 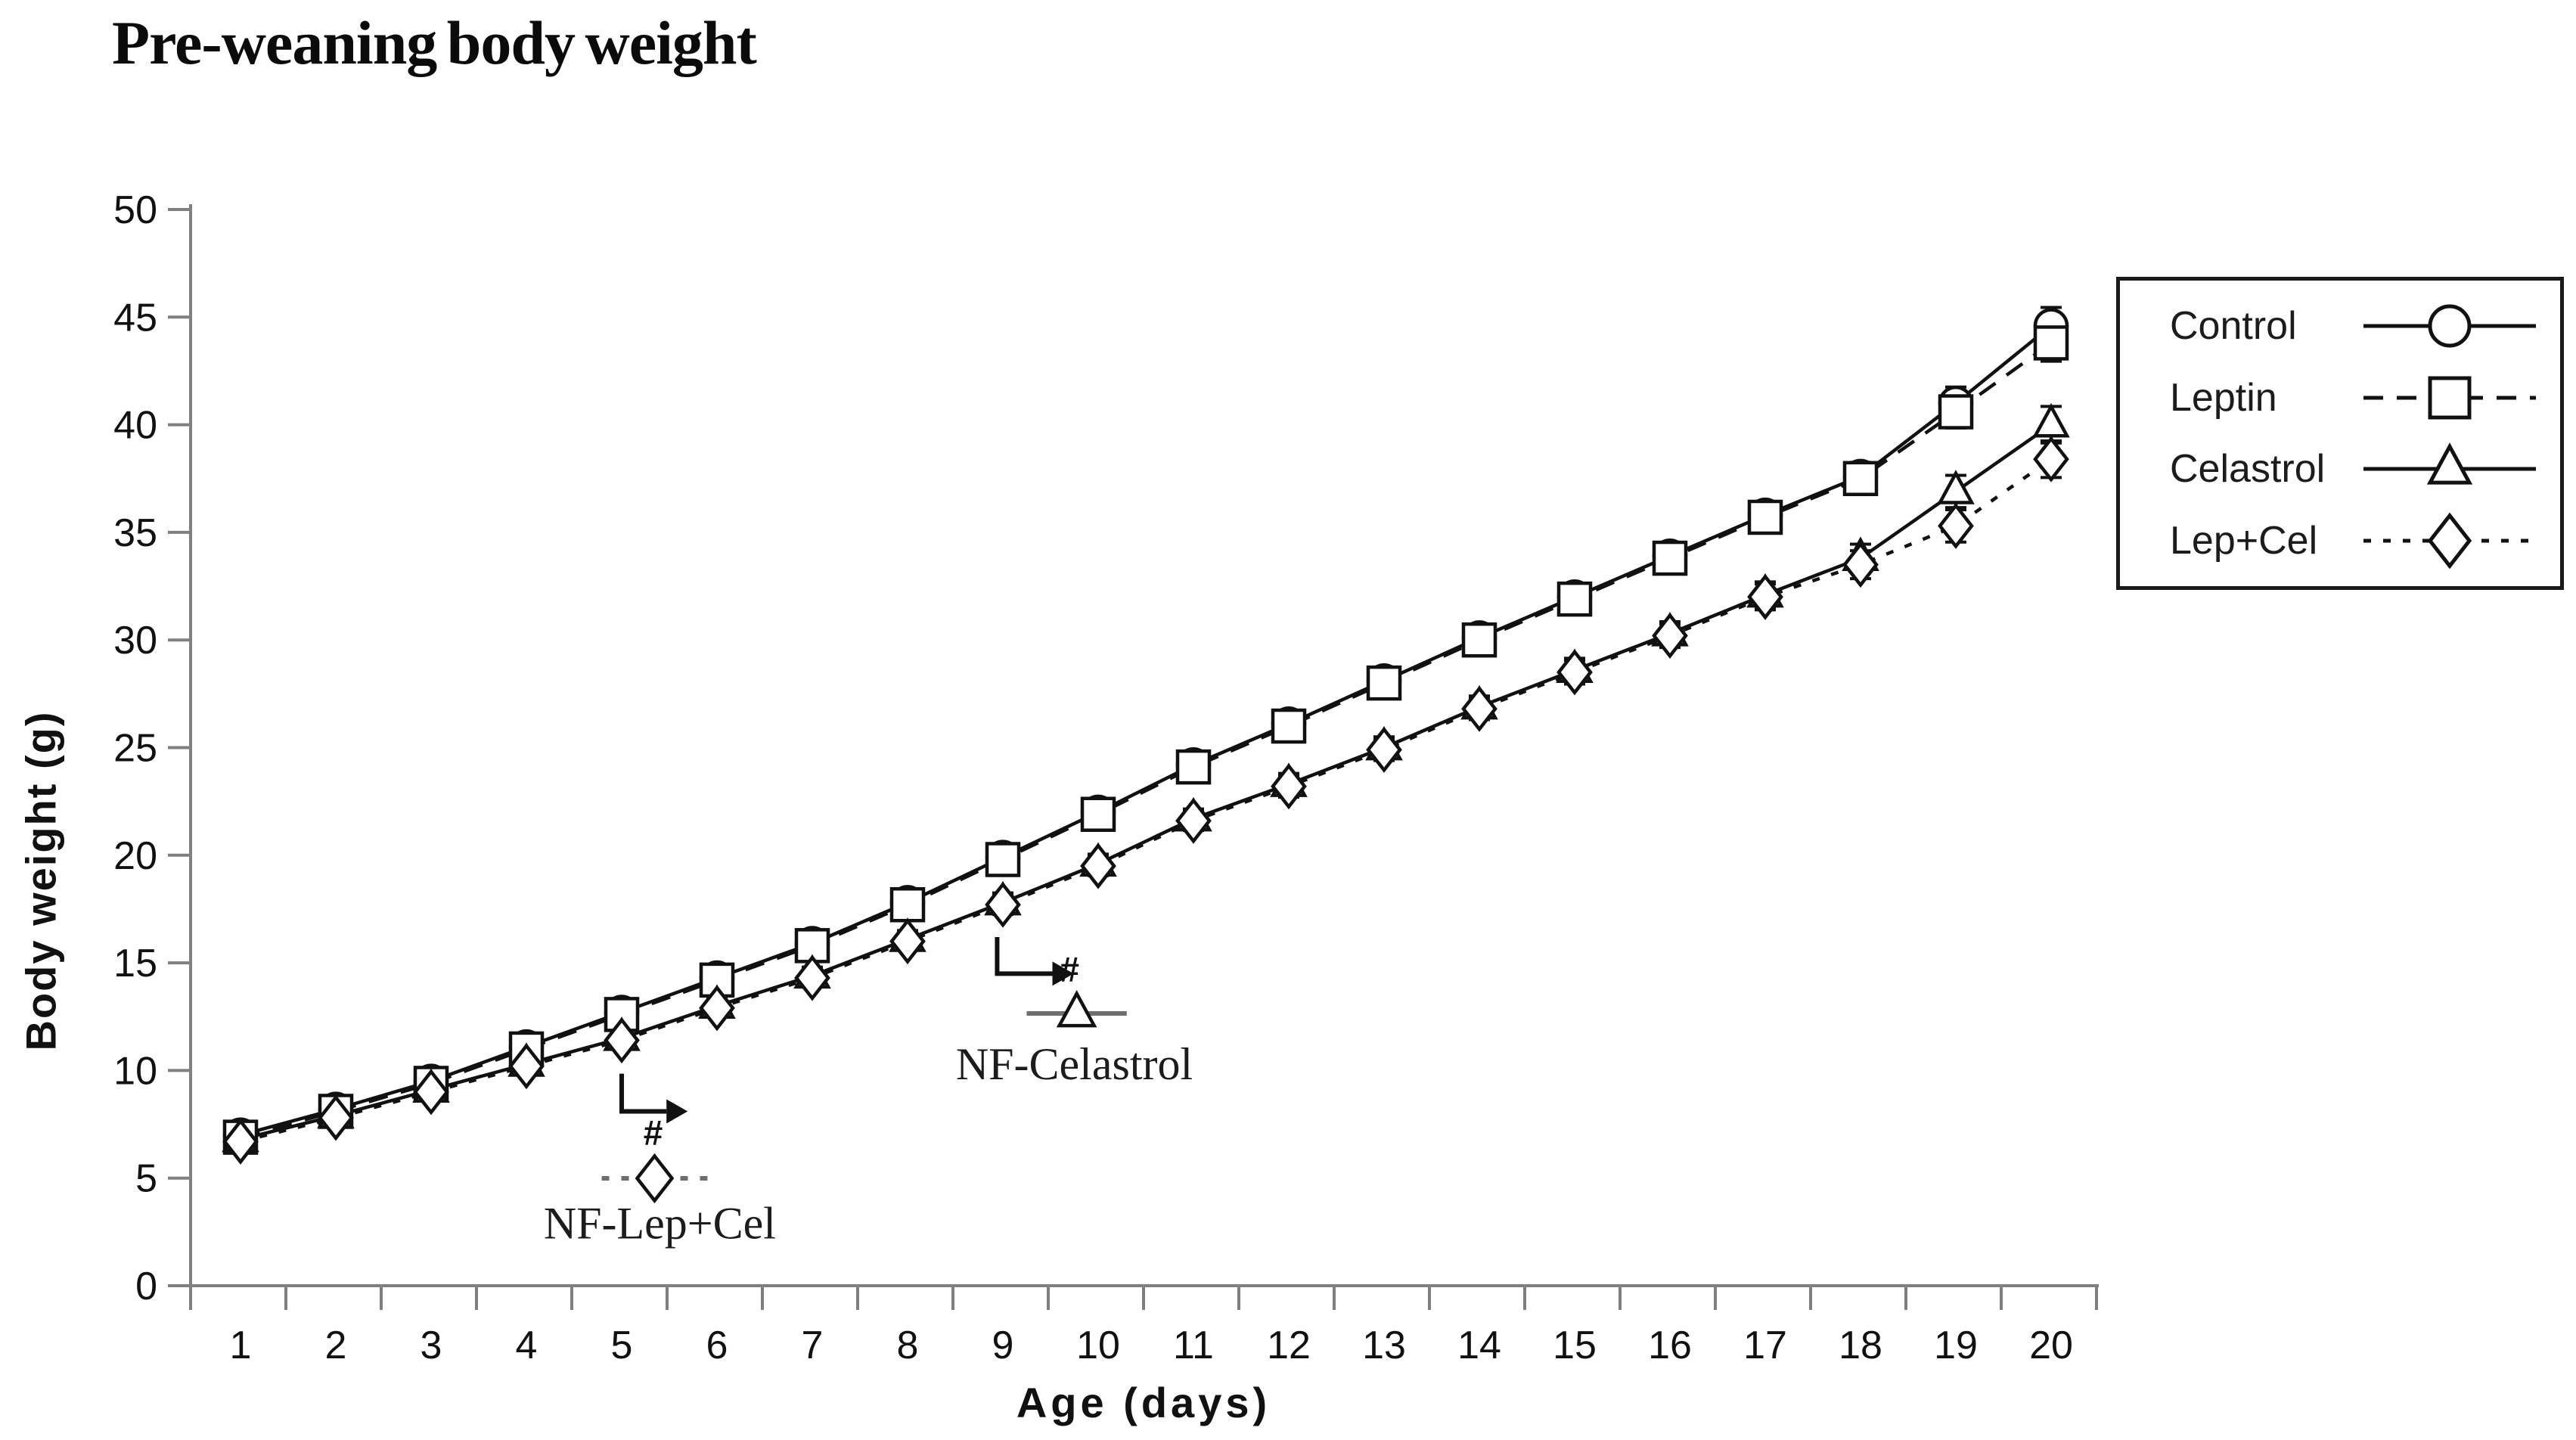 I want to click on y-tick-label: 35, so click(x=135, y=533).